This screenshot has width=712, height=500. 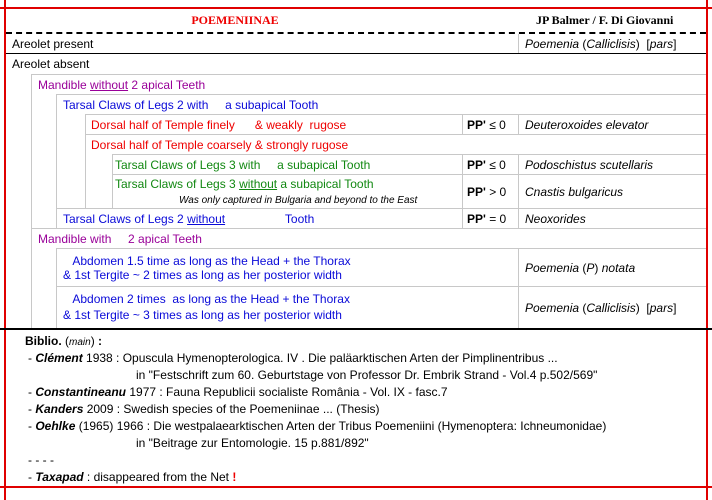 I want to click on frame-left, so click(x=5, y=250).